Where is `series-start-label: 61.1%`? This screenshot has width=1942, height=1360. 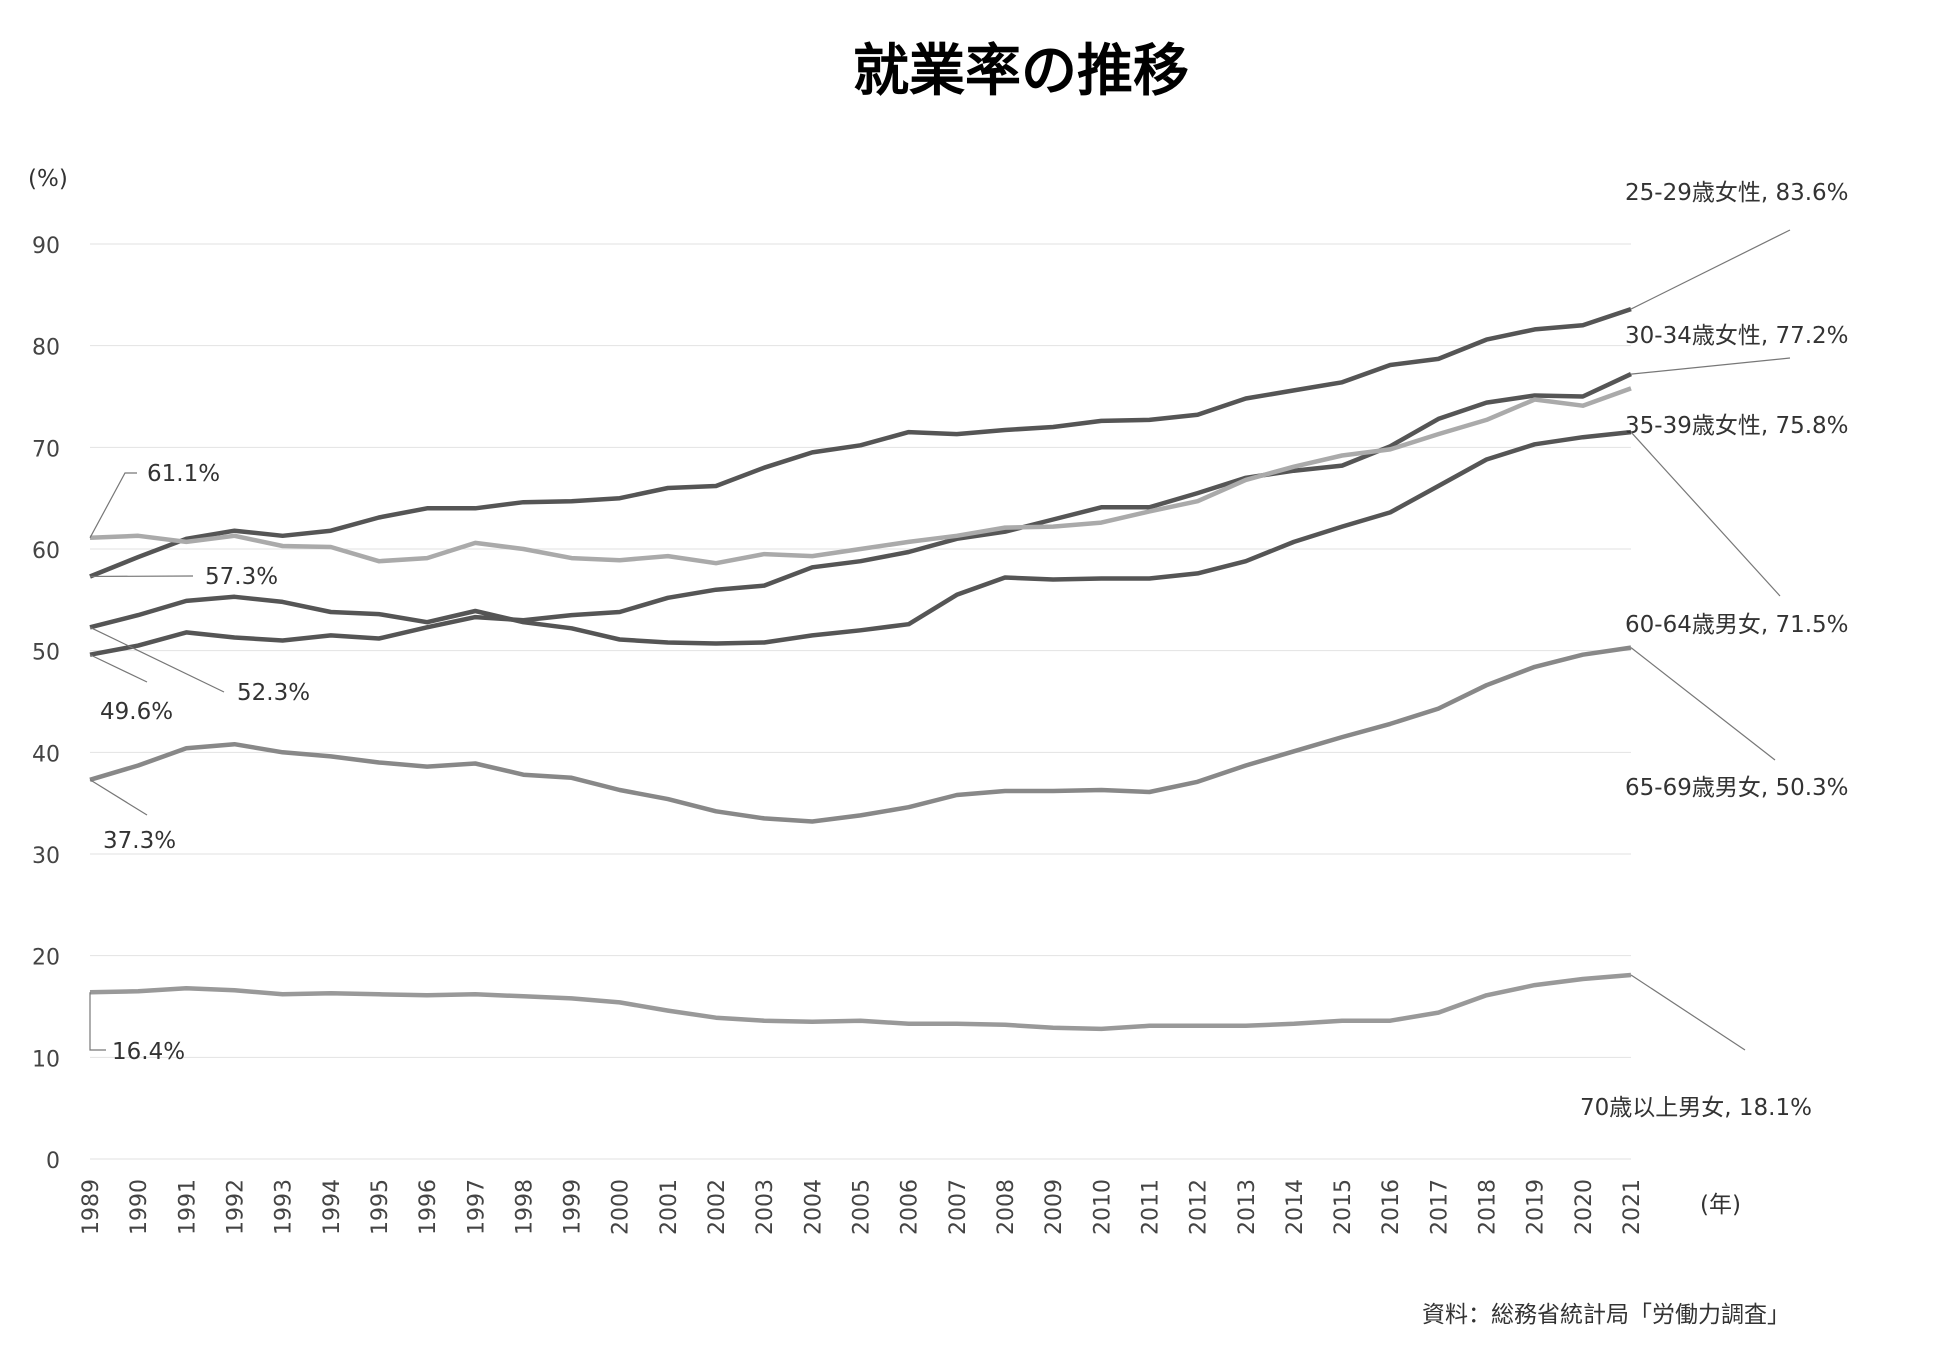 series-start-label: 61.1% is located at coordinates (183, 474).